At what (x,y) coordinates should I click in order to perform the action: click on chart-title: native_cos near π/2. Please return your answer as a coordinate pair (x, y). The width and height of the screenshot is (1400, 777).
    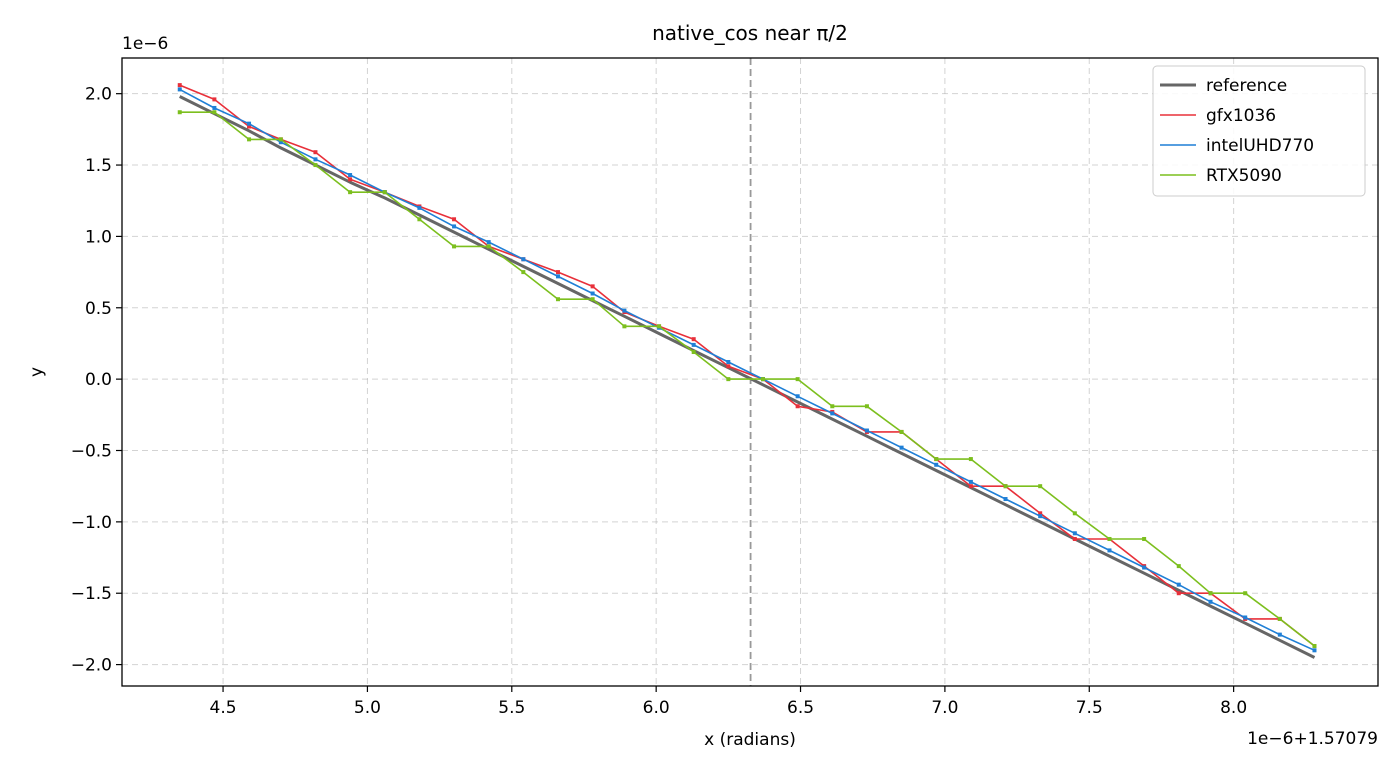
    Looking at the image, I should click on (750, 33).